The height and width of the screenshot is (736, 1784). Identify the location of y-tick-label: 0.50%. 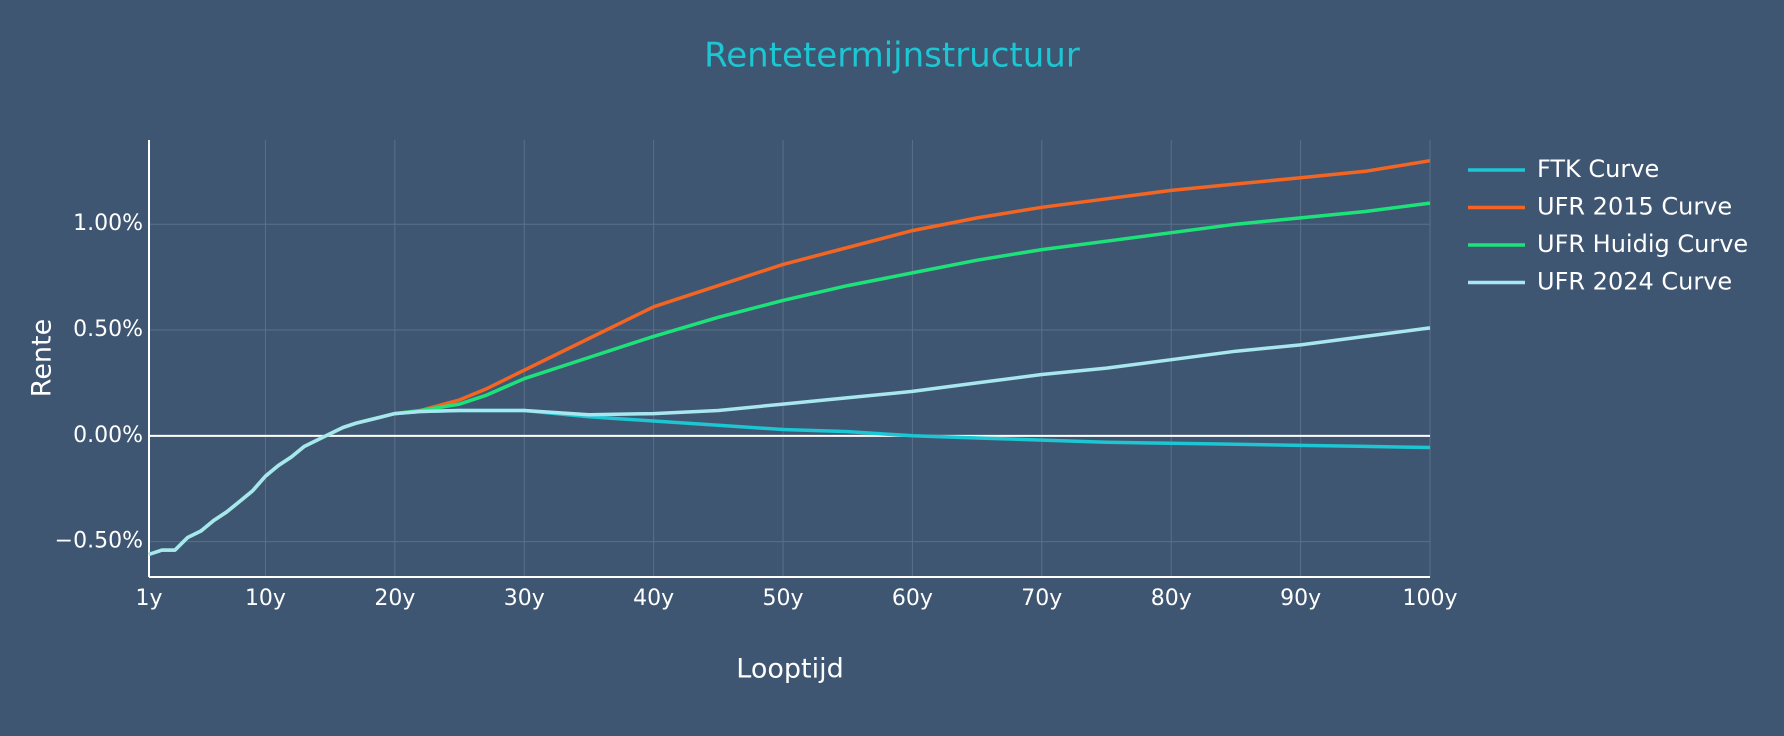
(108, 329).